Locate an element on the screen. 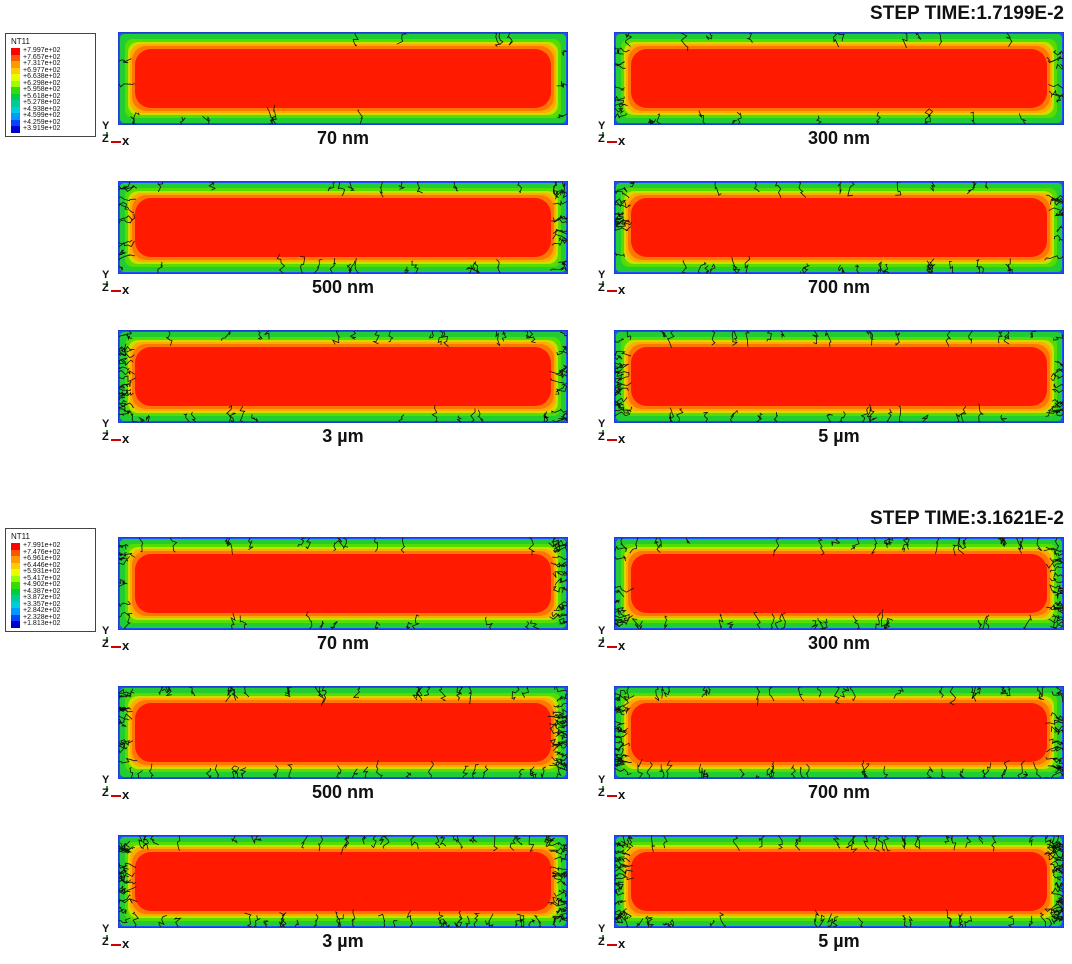 The height and width of the screenshot is (964, 1072). legend-level: +3.919e+02 is located at coordinates (42, 128).